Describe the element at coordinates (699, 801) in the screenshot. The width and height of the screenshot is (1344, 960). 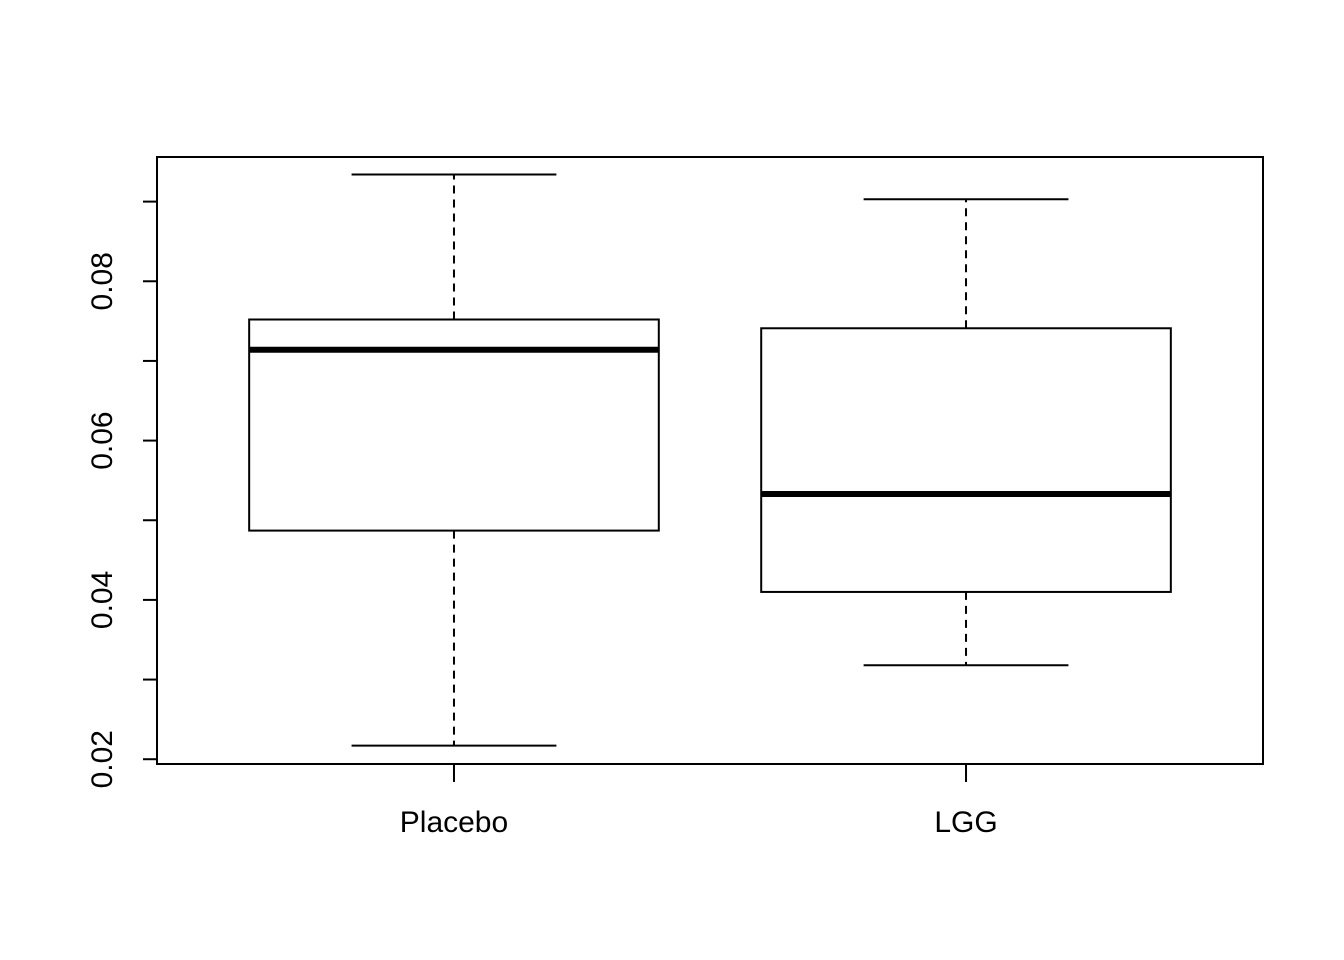
I see `x-axis: Placebo LGG` at that location.